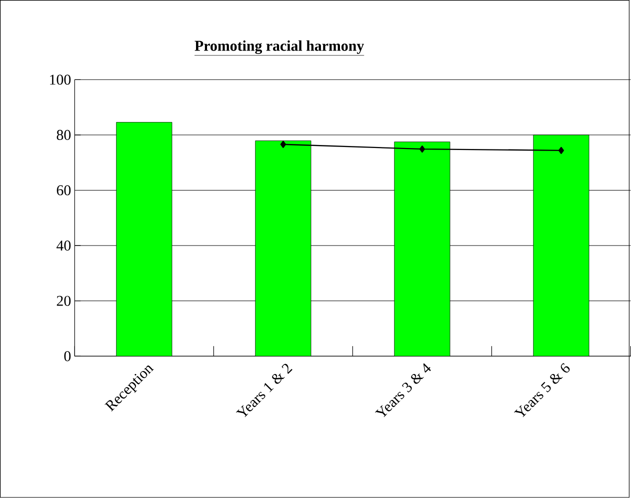 The height and width of the screenshot is (498, 631). I want to click on chart-title: Promoting racial harmony, so click(279, 47).